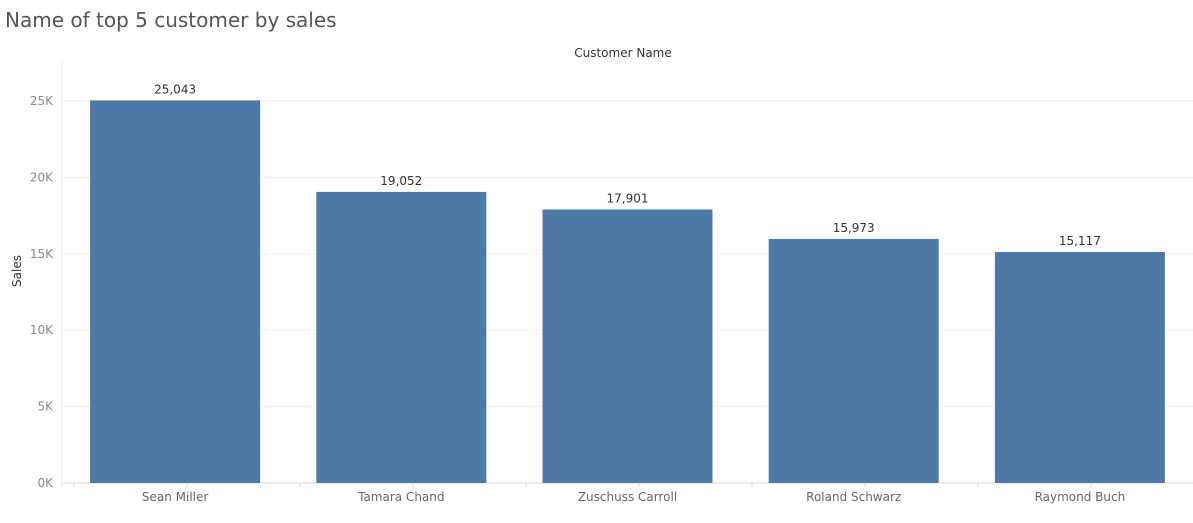  What do you see at coordinates (42, 330) in the screenshot?
I see `y-tick-label: 10K` at bounding box center [42, 330].